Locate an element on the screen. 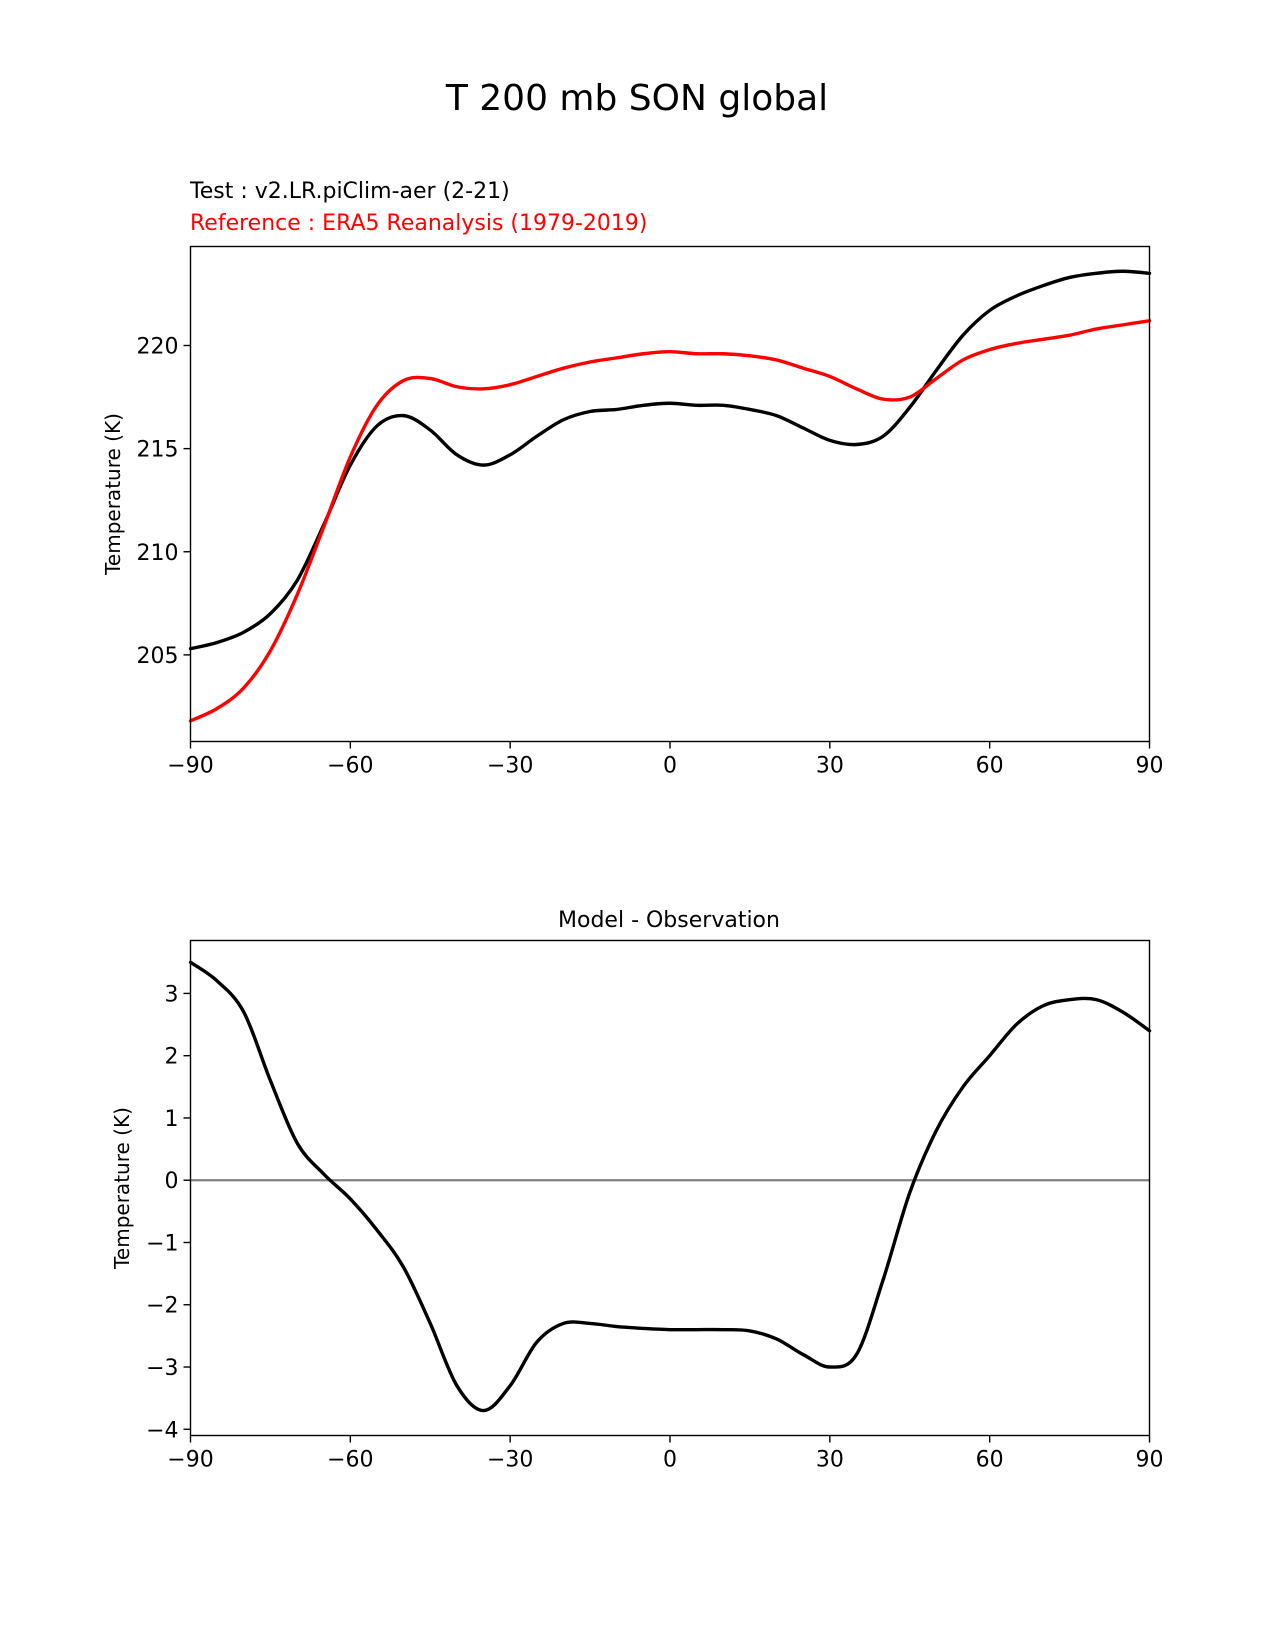 This screenshot has height=1650, width=1275. panel-top-x-axis: −90 −60 −30 0 30 60 90 is located at coordinates (665, 760).